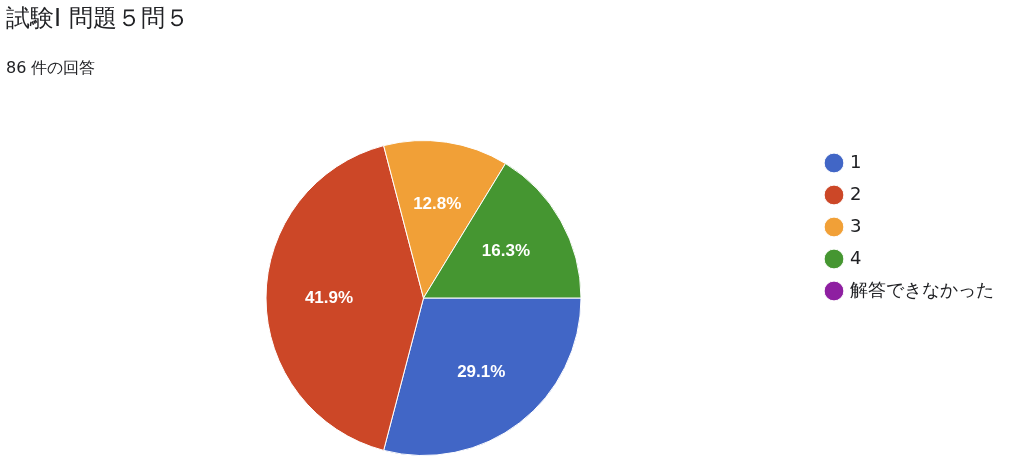 The height and width of the screenshot is (472, 1024). Describe the element at coordinates (329, 297) in the screenshot. I see `data-label: 41.9%` at that location.